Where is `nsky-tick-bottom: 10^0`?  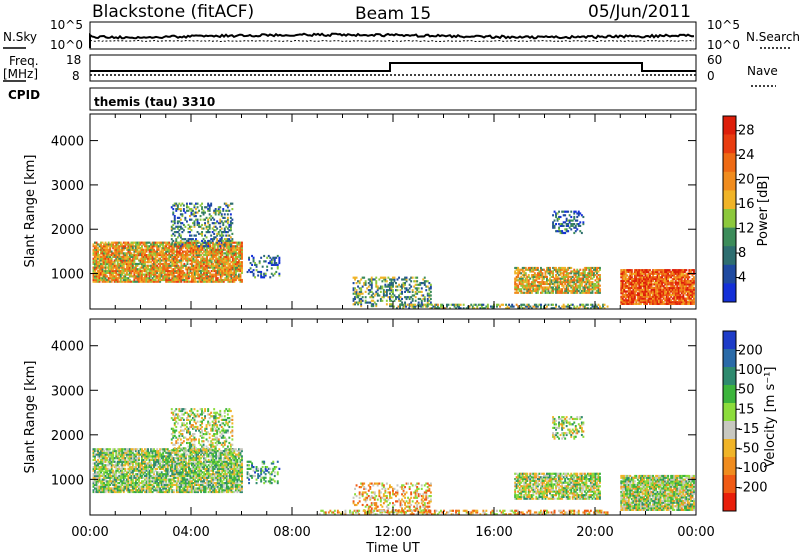
nsky-tick-bottom: 10^0 is located at coordinates (66, 45).